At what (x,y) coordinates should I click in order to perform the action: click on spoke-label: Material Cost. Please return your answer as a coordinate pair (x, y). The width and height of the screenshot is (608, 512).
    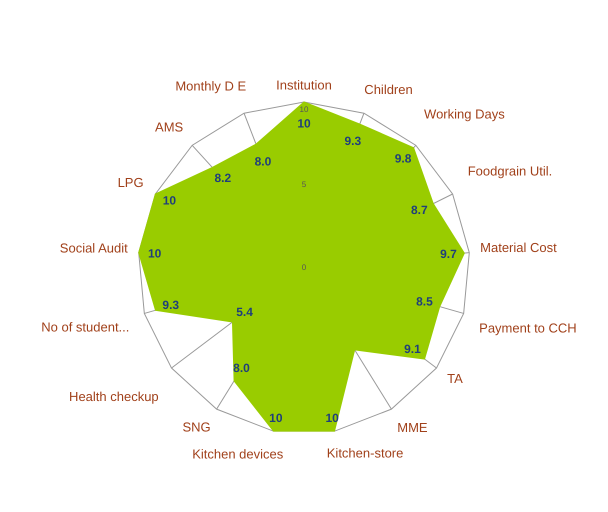
    Looking at the image, I should click on (519, 247).